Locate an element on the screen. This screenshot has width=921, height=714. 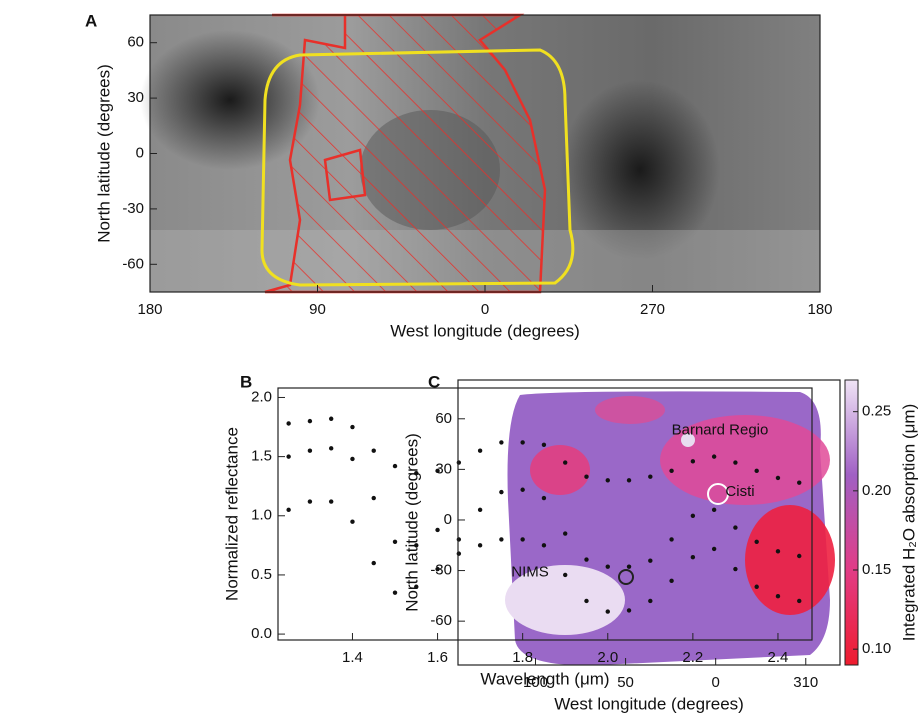
colorbar-tick-label: 0.15 is located at coordinates (876, 569).